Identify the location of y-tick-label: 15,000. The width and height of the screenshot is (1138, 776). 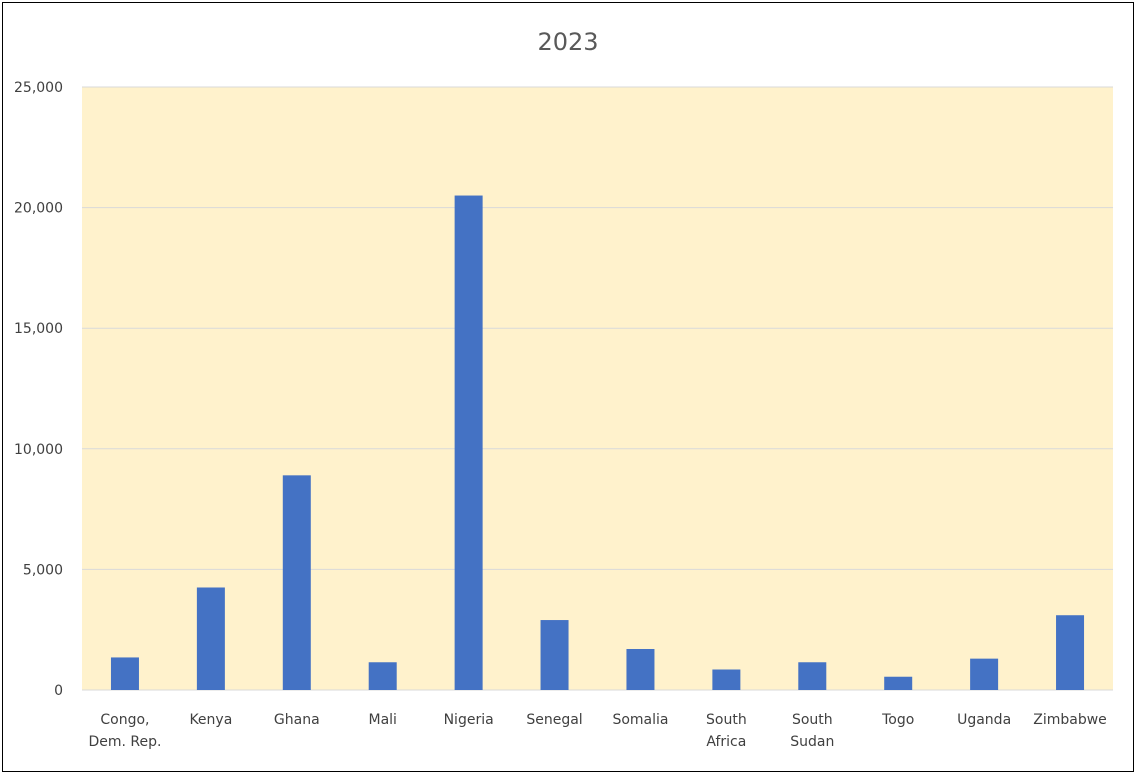
(38, 329).